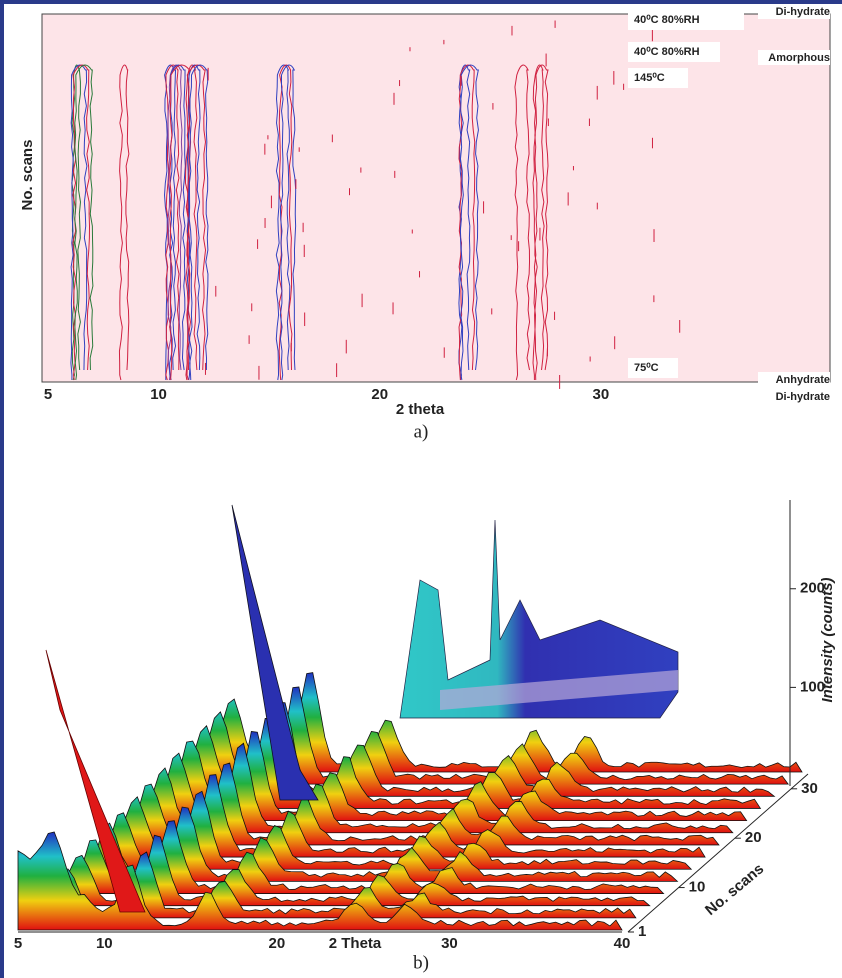 This screenshot has height=978, width=842. I want to click on annotation: 145⁰C, so click(649, 78).